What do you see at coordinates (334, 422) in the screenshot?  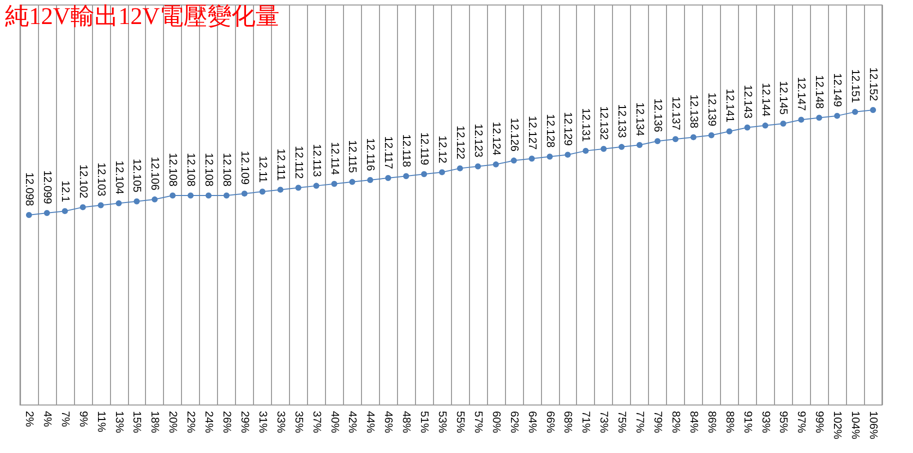 I see `x-tick-label: 40%` at bounding box center [334, 422].